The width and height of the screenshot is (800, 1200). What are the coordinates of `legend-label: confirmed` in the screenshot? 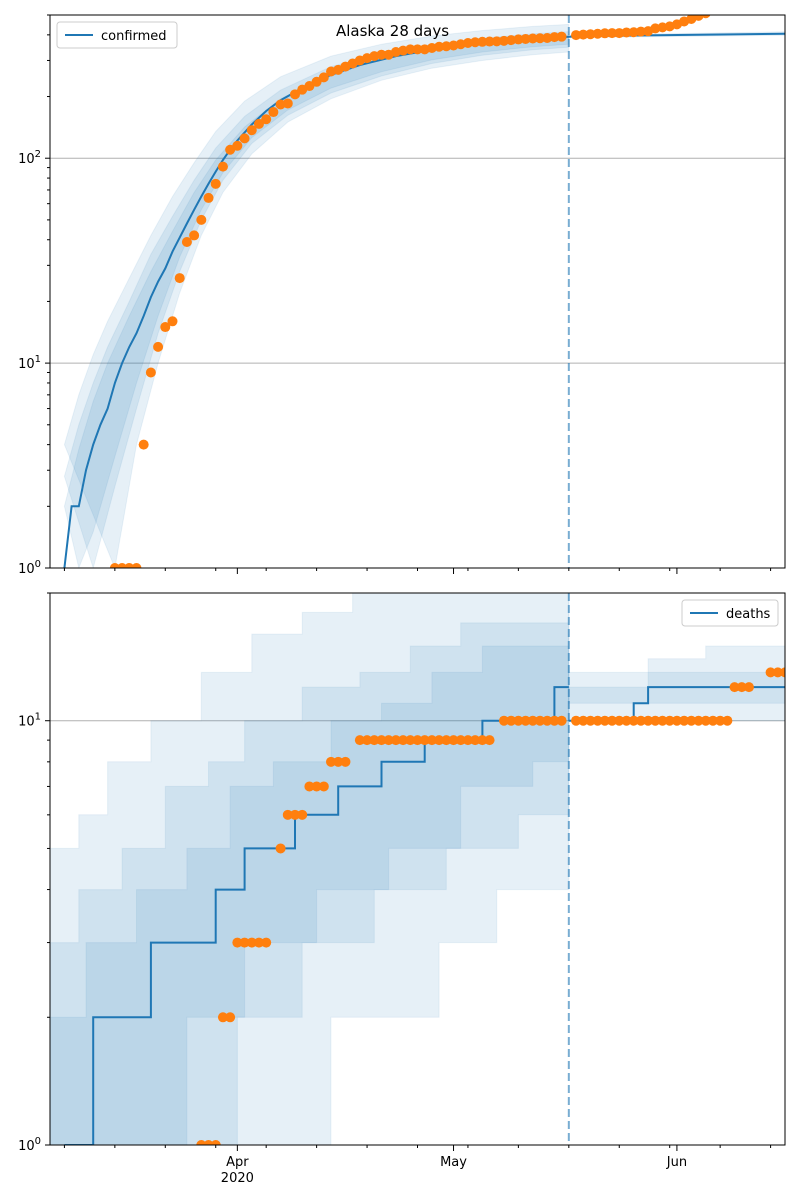 It's located at (134, 36).